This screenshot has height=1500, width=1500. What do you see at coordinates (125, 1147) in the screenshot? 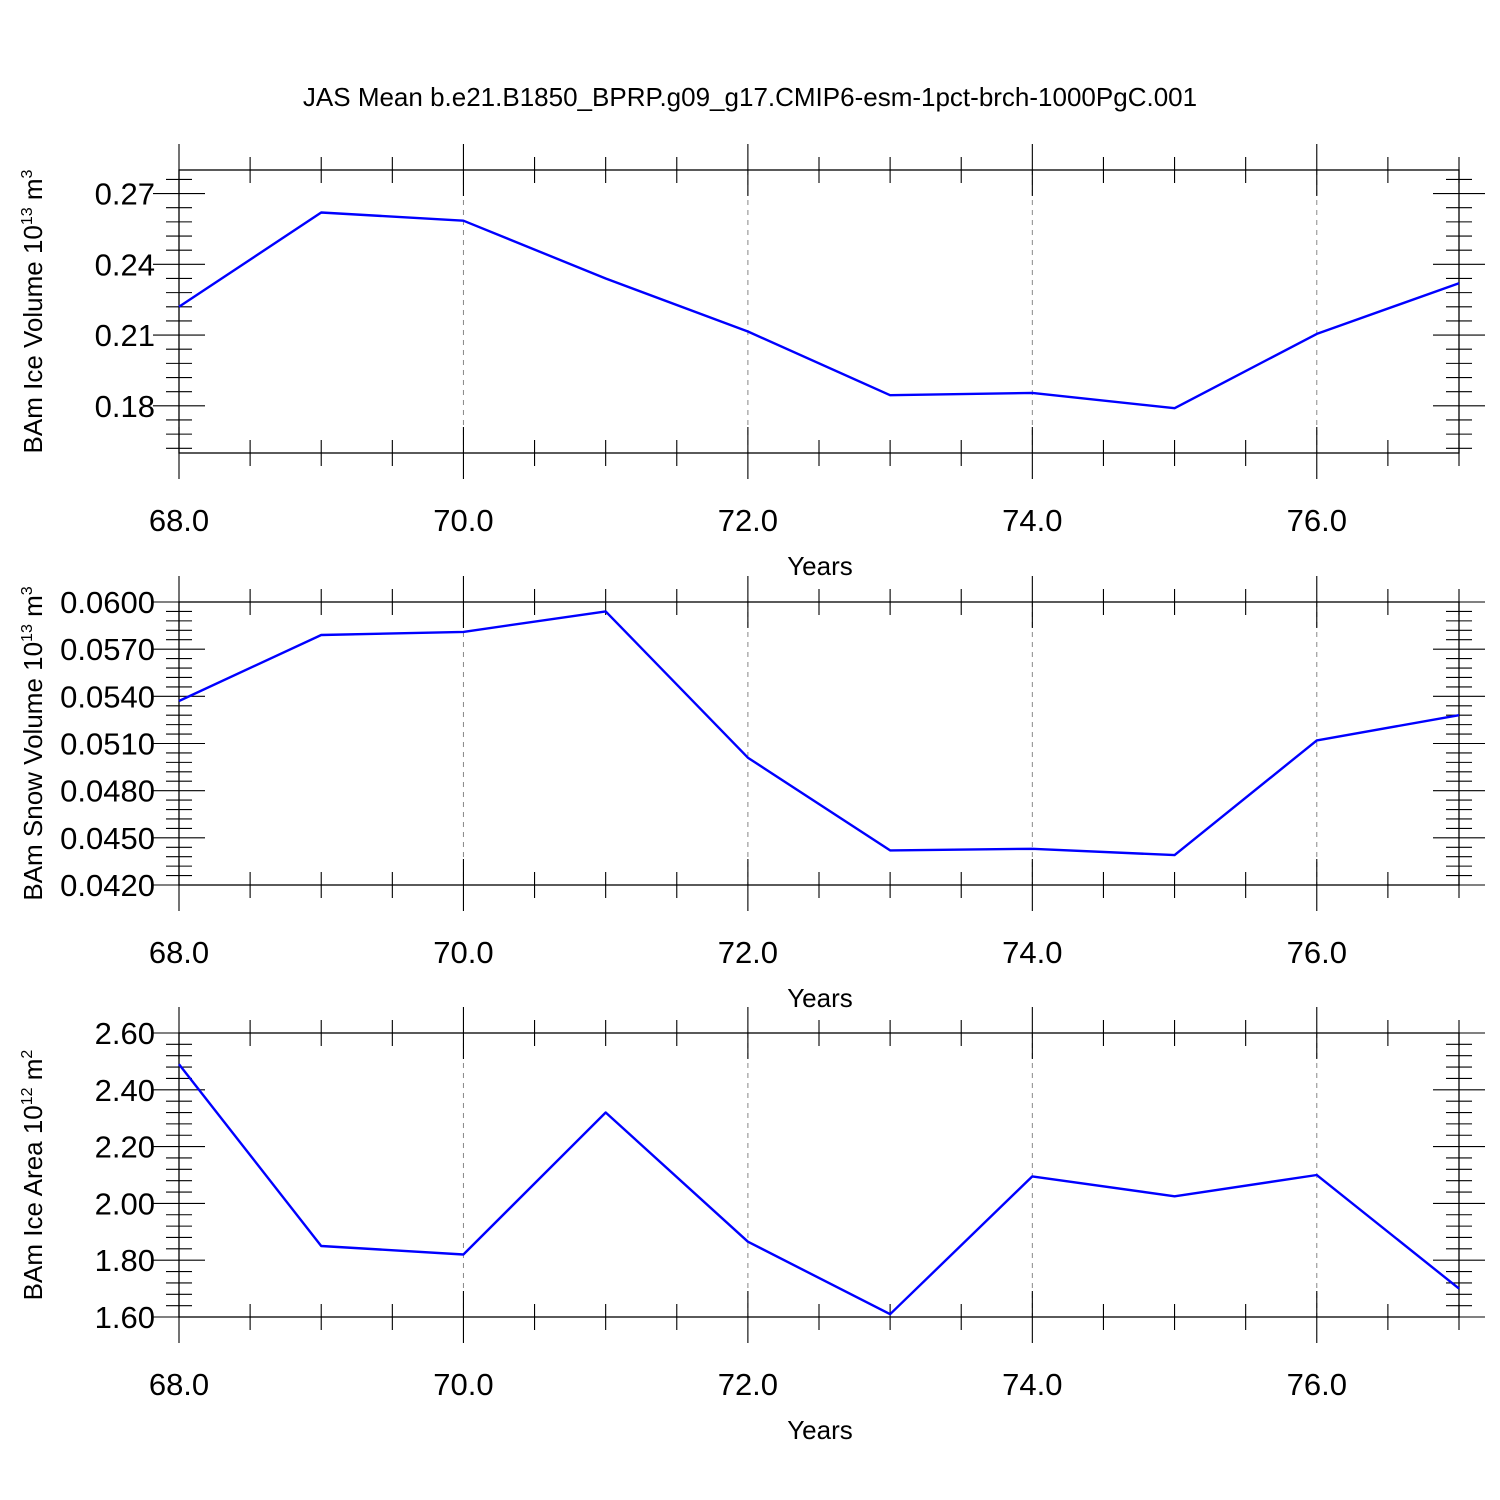
I see `ice-area-y-tick-label: 2.20` at bounding box center [125, 1147].